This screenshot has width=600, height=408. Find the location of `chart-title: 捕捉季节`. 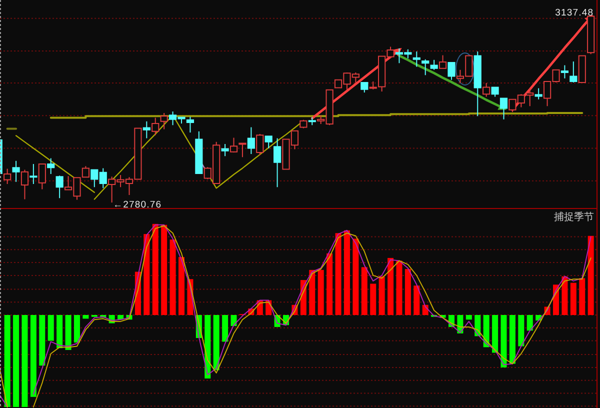

chart-title: 捕捉季节 is located at coordinates (574, 217).